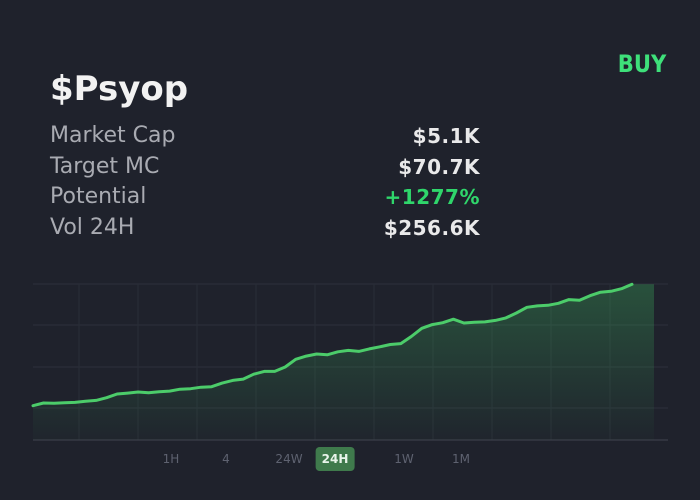 The image size is (700, 500). What do you see at coordinates (105, 166) in the screenshot?
I see `stat-label: Target MC` at bounding box center [105, 166].